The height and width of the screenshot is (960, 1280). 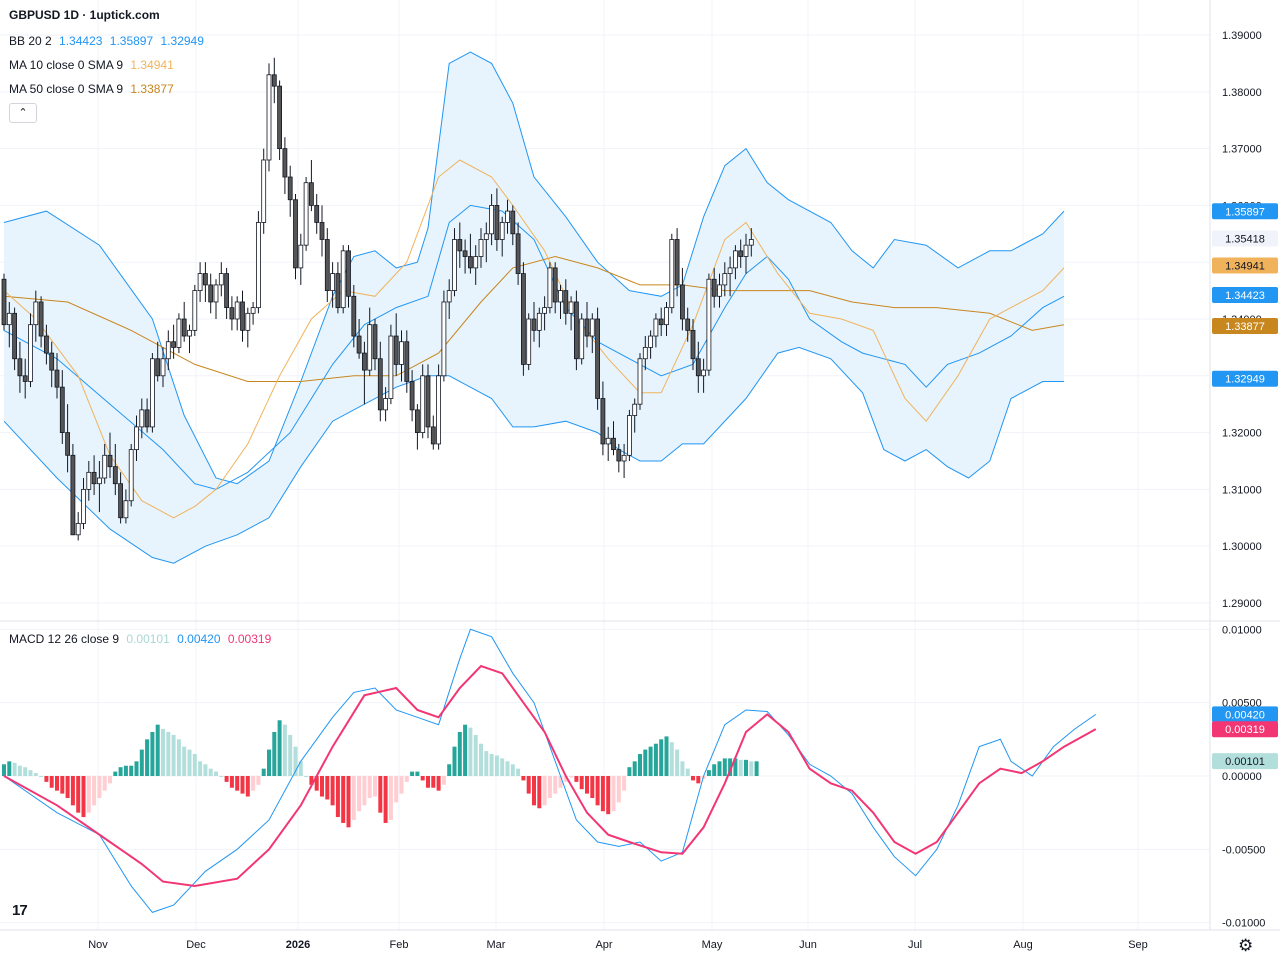 I want to click on tradingview-logo-icon: 17, so click(x=20, y=910).